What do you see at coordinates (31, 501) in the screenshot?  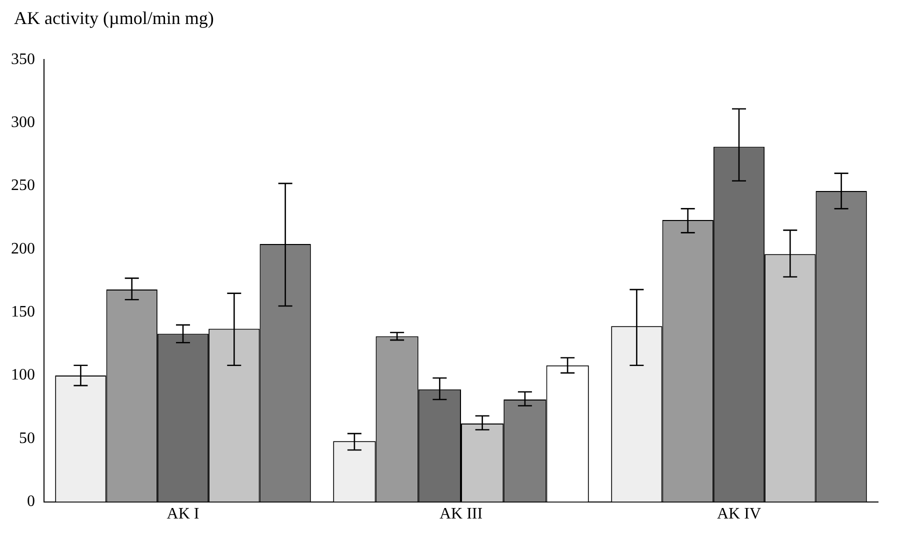 I see `y-tick-label: 0` at bounding box center [31, 501].